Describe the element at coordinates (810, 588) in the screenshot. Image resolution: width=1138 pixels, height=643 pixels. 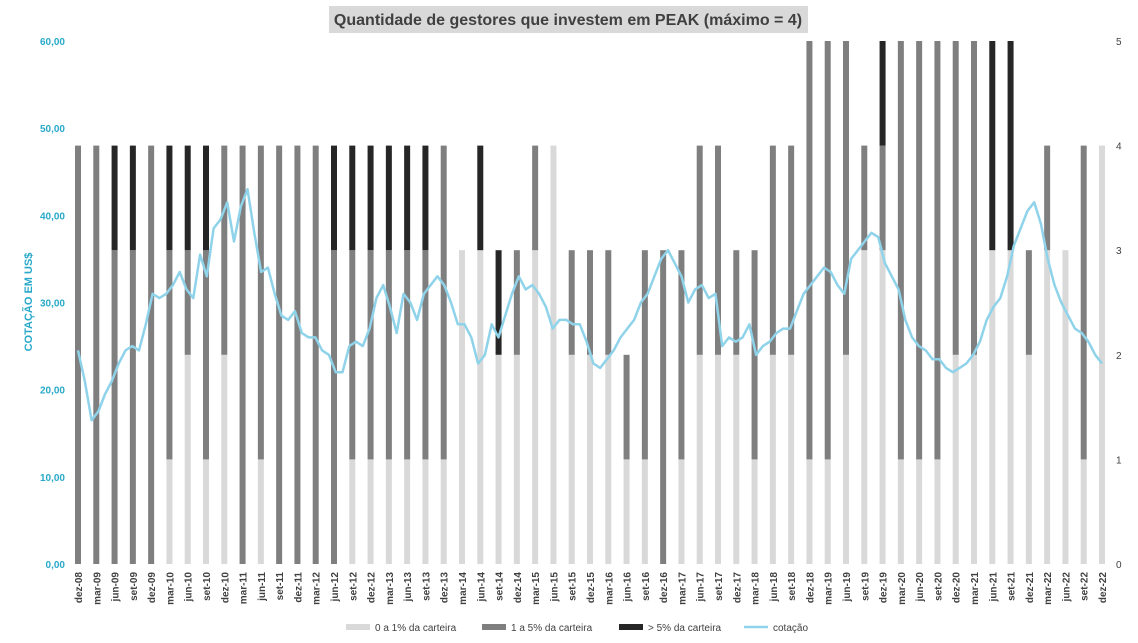
I see `x-tick-label: dez-18` at that location.